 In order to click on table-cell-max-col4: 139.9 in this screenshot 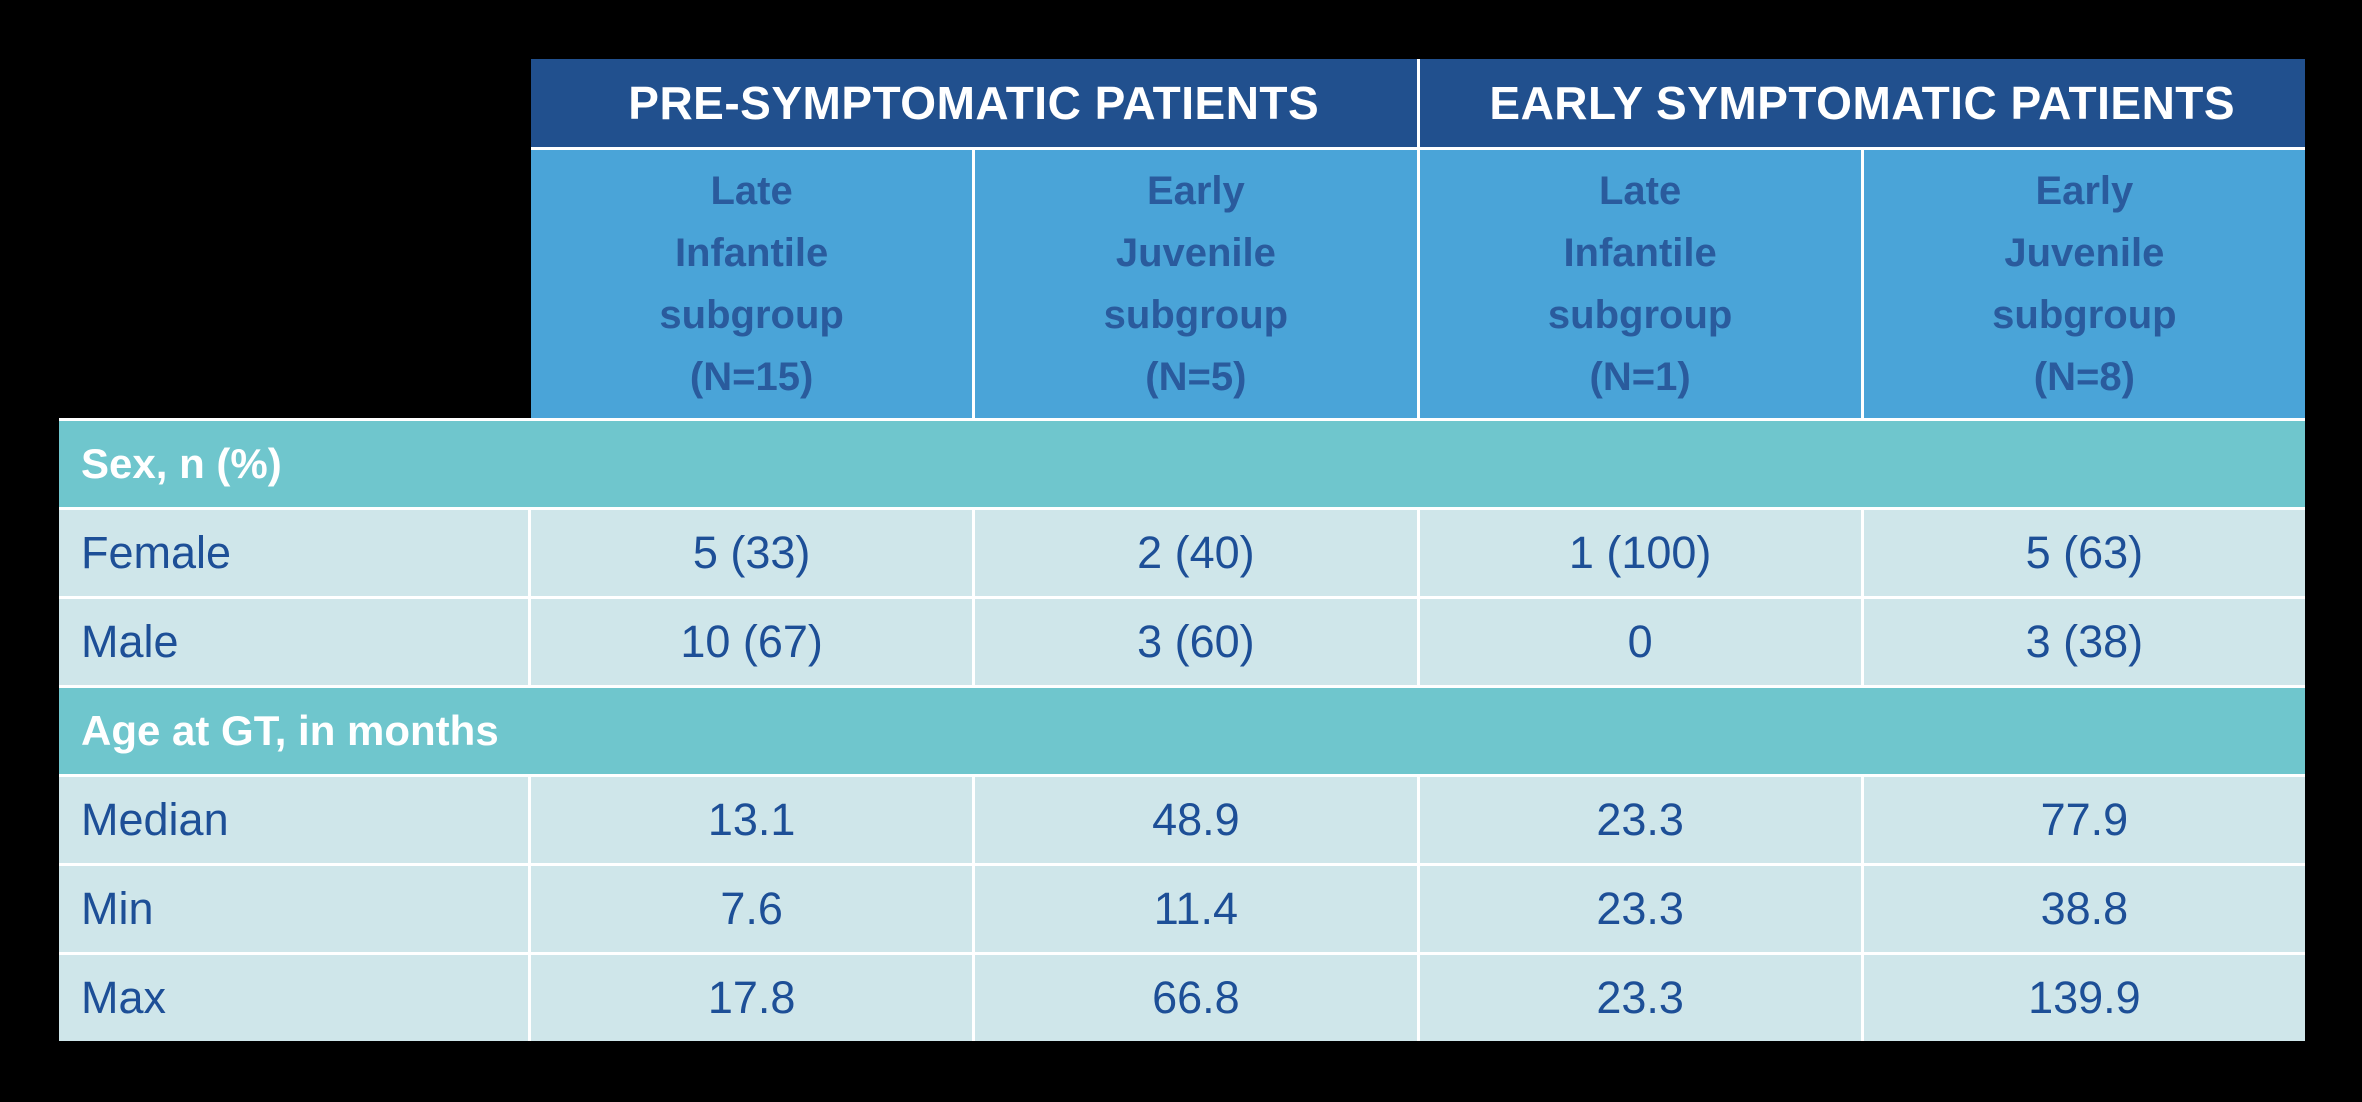, I will do `click(2084, 998)`.